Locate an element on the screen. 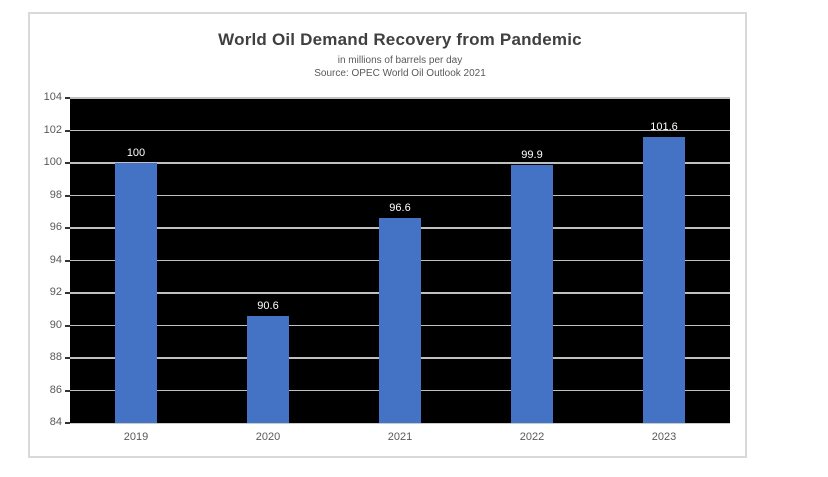 This screenshot has width=828, height=477. bar-2022 is located at coordinates (532, 293).